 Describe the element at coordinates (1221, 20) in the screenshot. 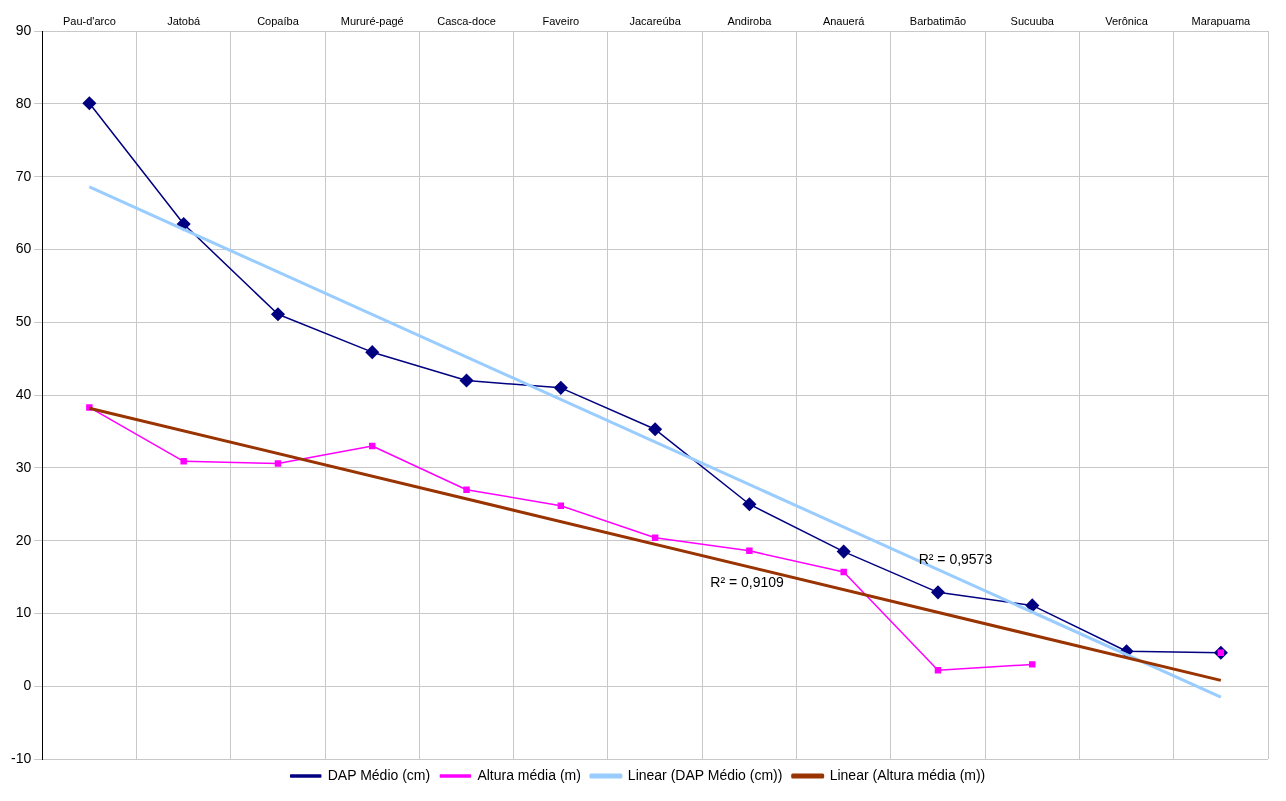

I see `x-tick-label: Marapuama` at that location.